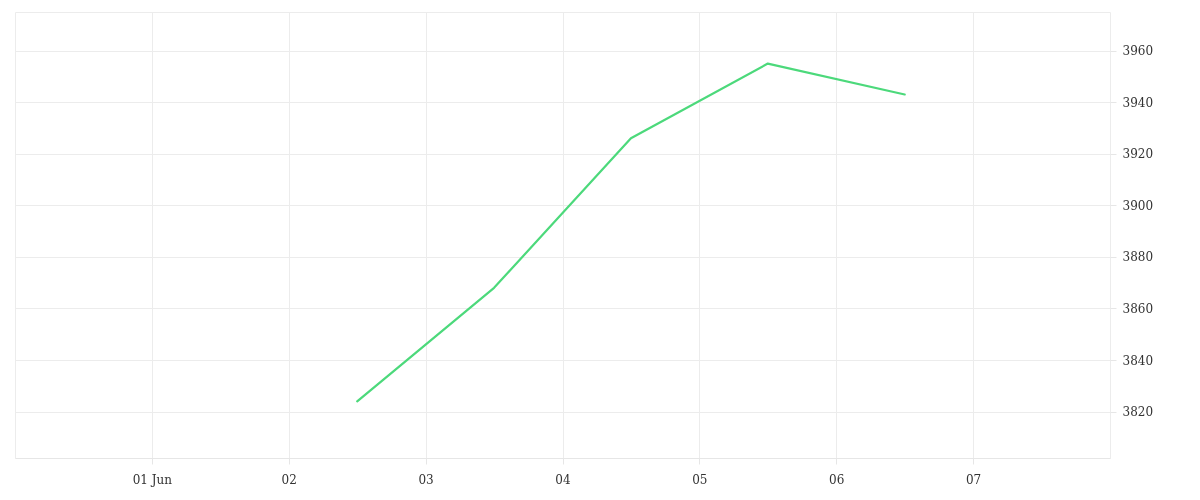 Image resolution: width=1200 pixels, height=500 pixels. I want to click on x-tick-label: 03, so click(426, 479).